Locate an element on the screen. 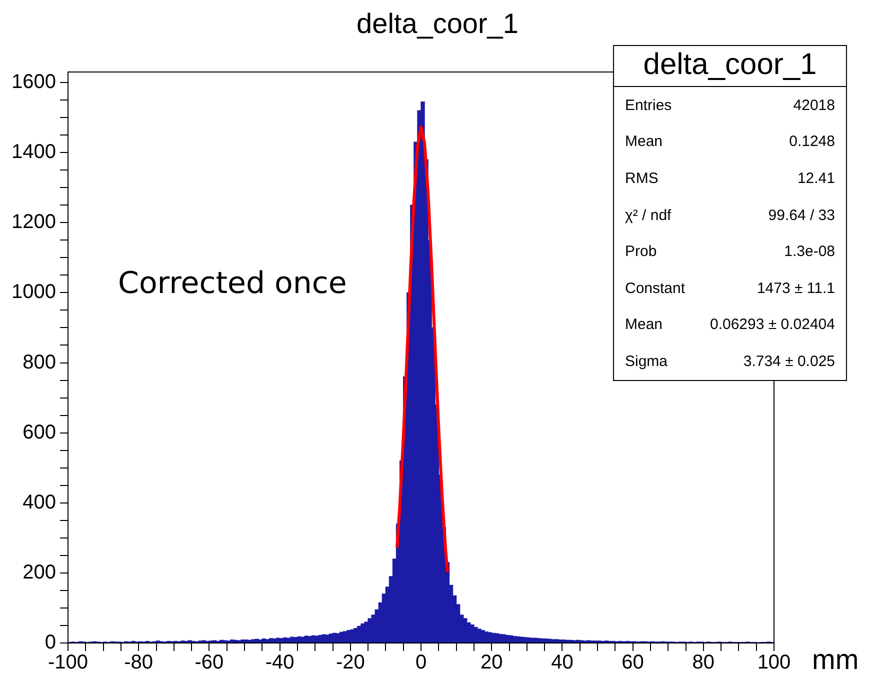 Image resolution: width=875 pixels, height=673 pixels. annotation: 99.64 / 33 is located at coordinates (801, 215).